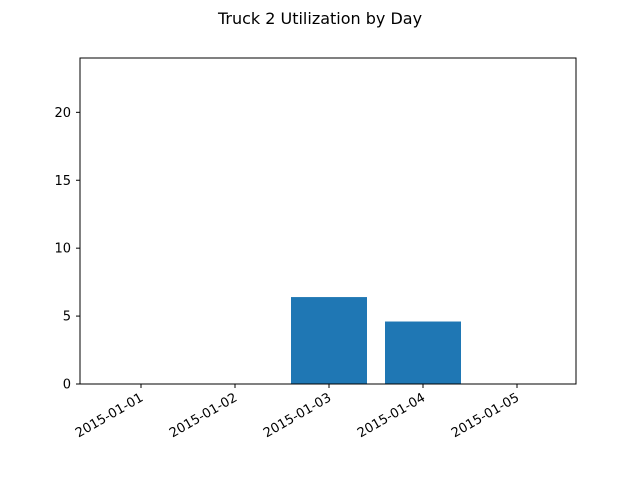 This screenshot has height=480, width=640. Describe the element at coordinates (62, 181) in the screenshot. I see `y-tick-label: 15` at that location.